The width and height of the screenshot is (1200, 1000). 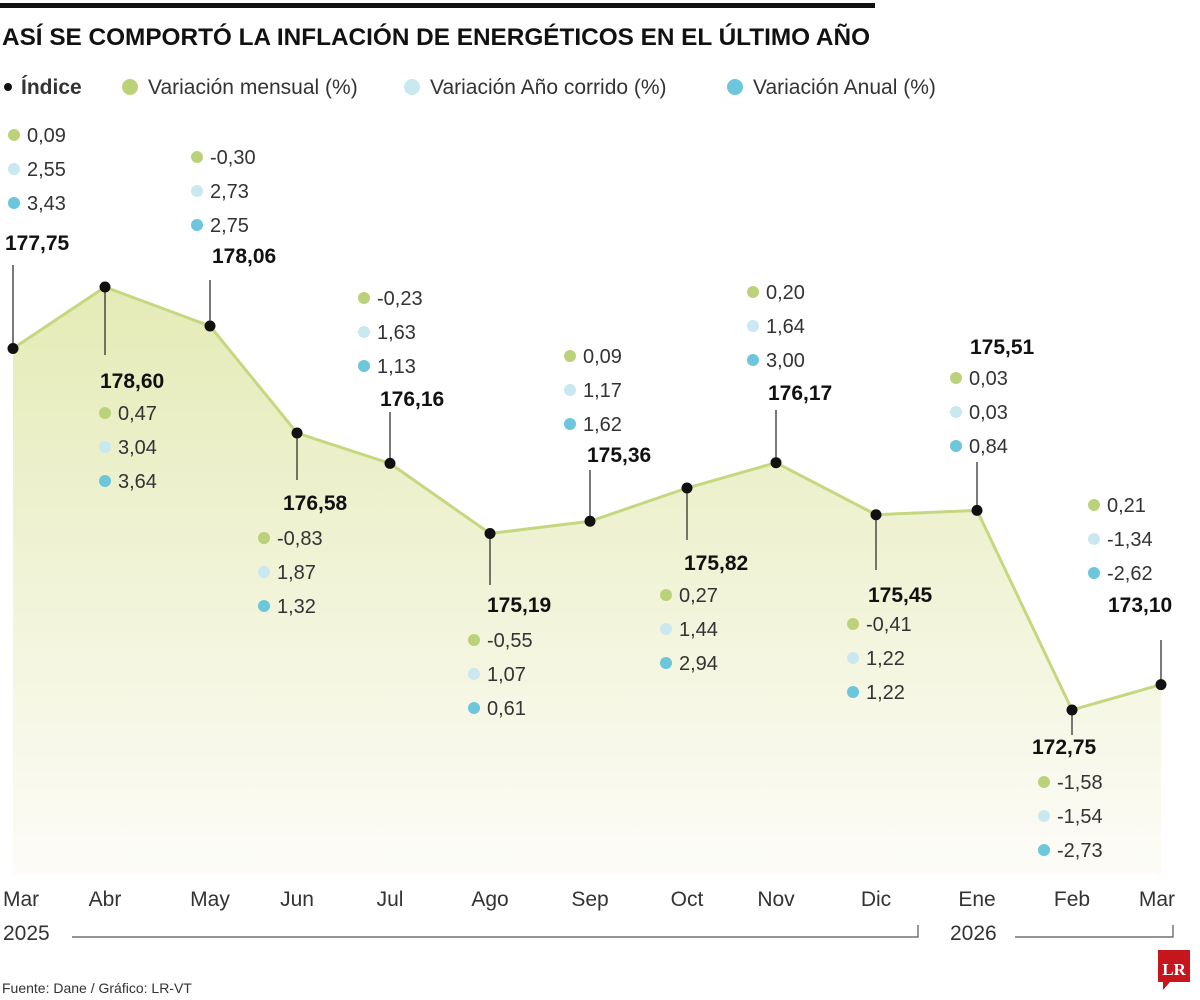 I want to click on value-label: -0,83, so click(x=300, y=539).